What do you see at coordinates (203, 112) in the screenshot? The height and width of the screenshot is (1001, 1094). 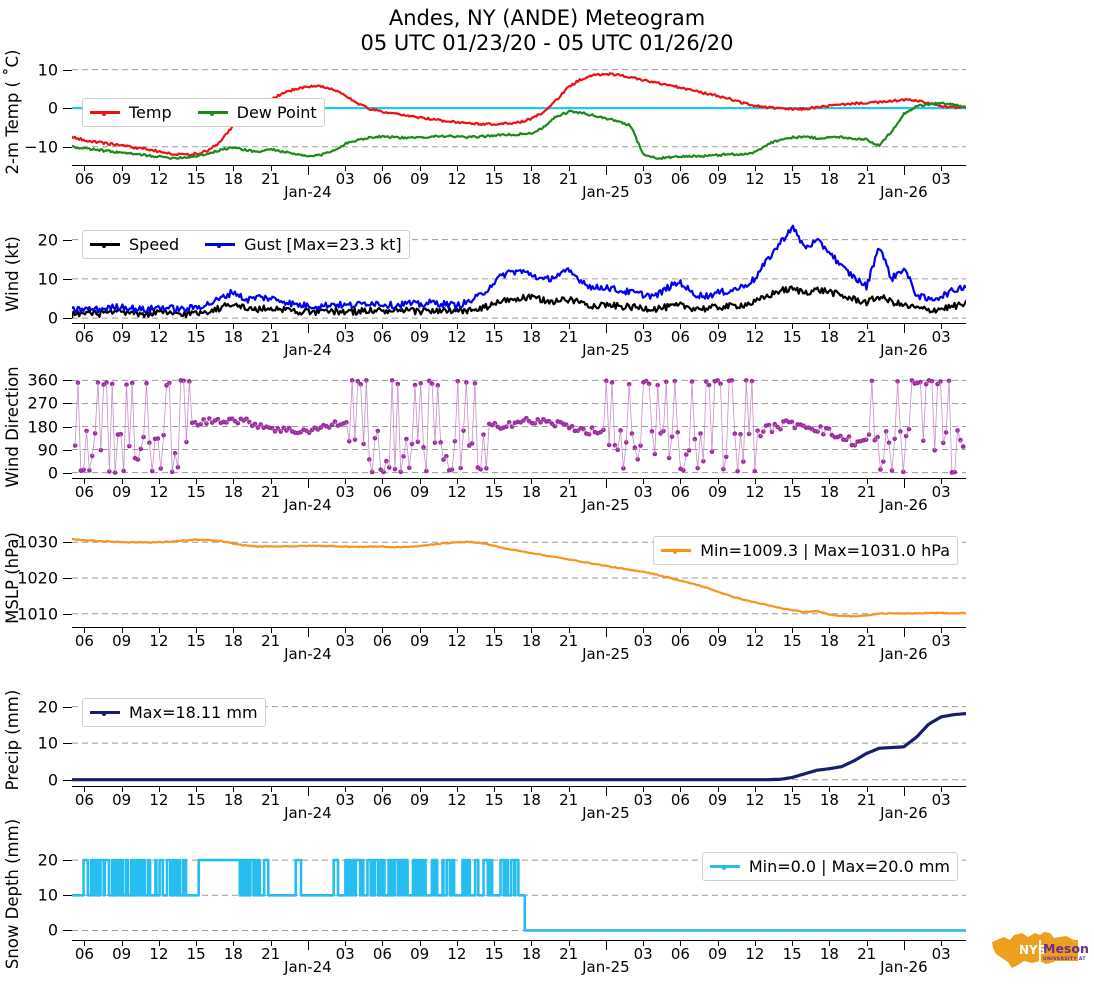 I see `legend-temperature: Temp Dew Point` at bounding box center [203, 112].